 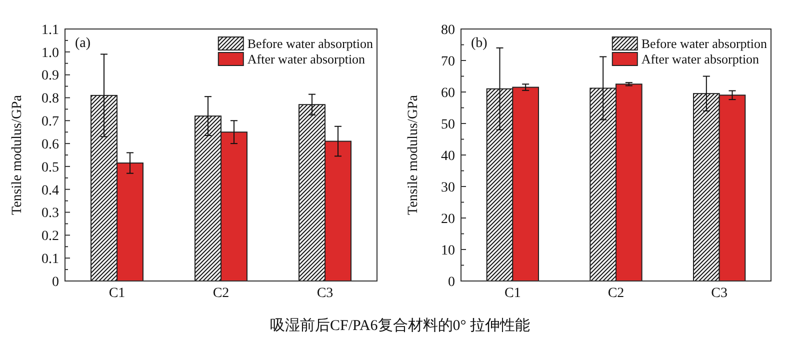 I want to click on y-tick-label: 0.3, so click(x=50, y=214).